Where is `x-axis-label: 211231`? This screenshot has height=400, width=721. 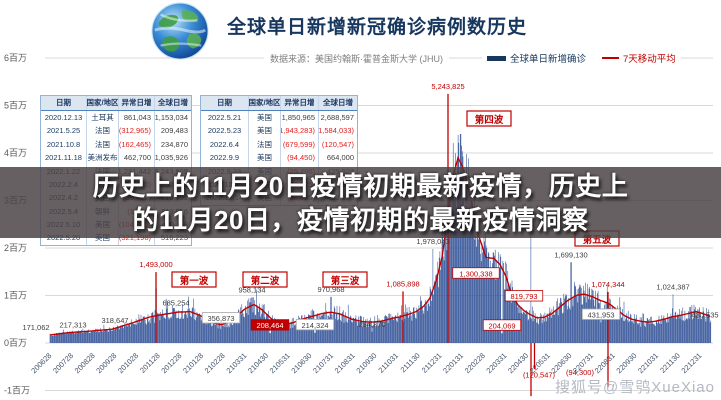 x-axis-label: 211231 is located at coordinates (432, 363).